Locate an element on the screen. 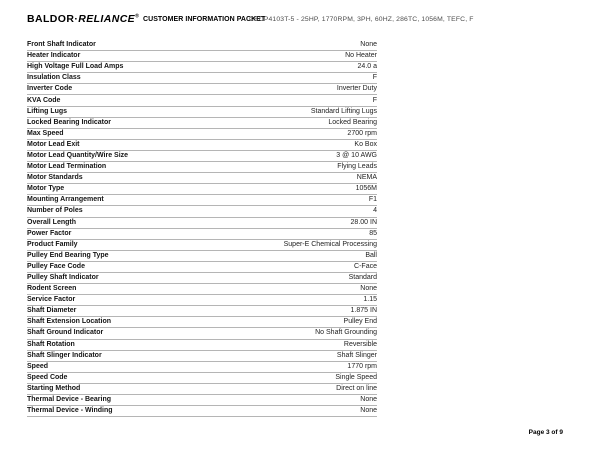  spec-label: Motor Lead Exit is located at coordinates (53, 144).